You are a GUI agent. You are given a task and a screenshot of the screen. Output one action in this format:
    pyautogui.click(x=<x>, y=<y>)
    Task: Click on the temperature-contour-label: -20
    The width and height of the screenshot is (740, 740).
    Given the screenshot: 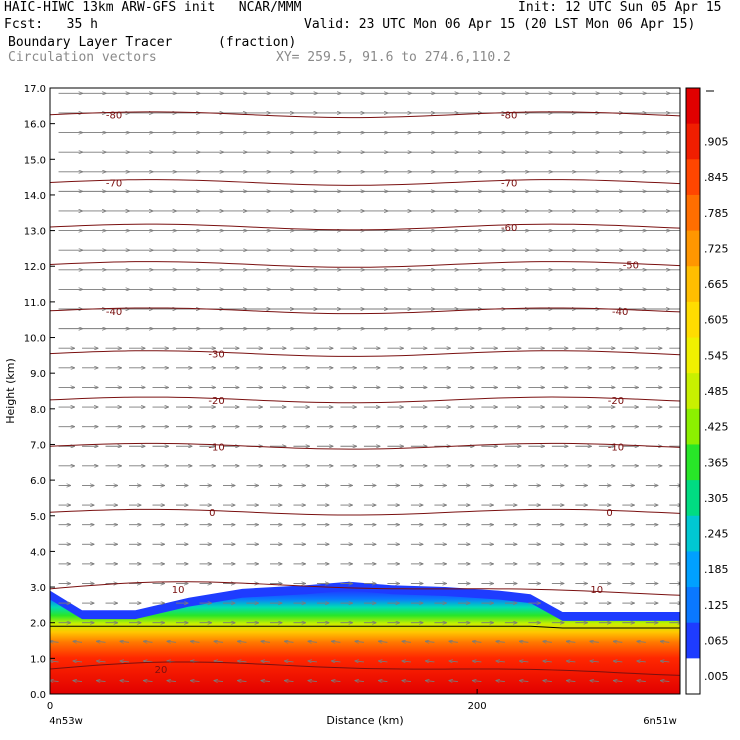 What is the action you would take?
    pyautogui.click(x=616, y=401)
    